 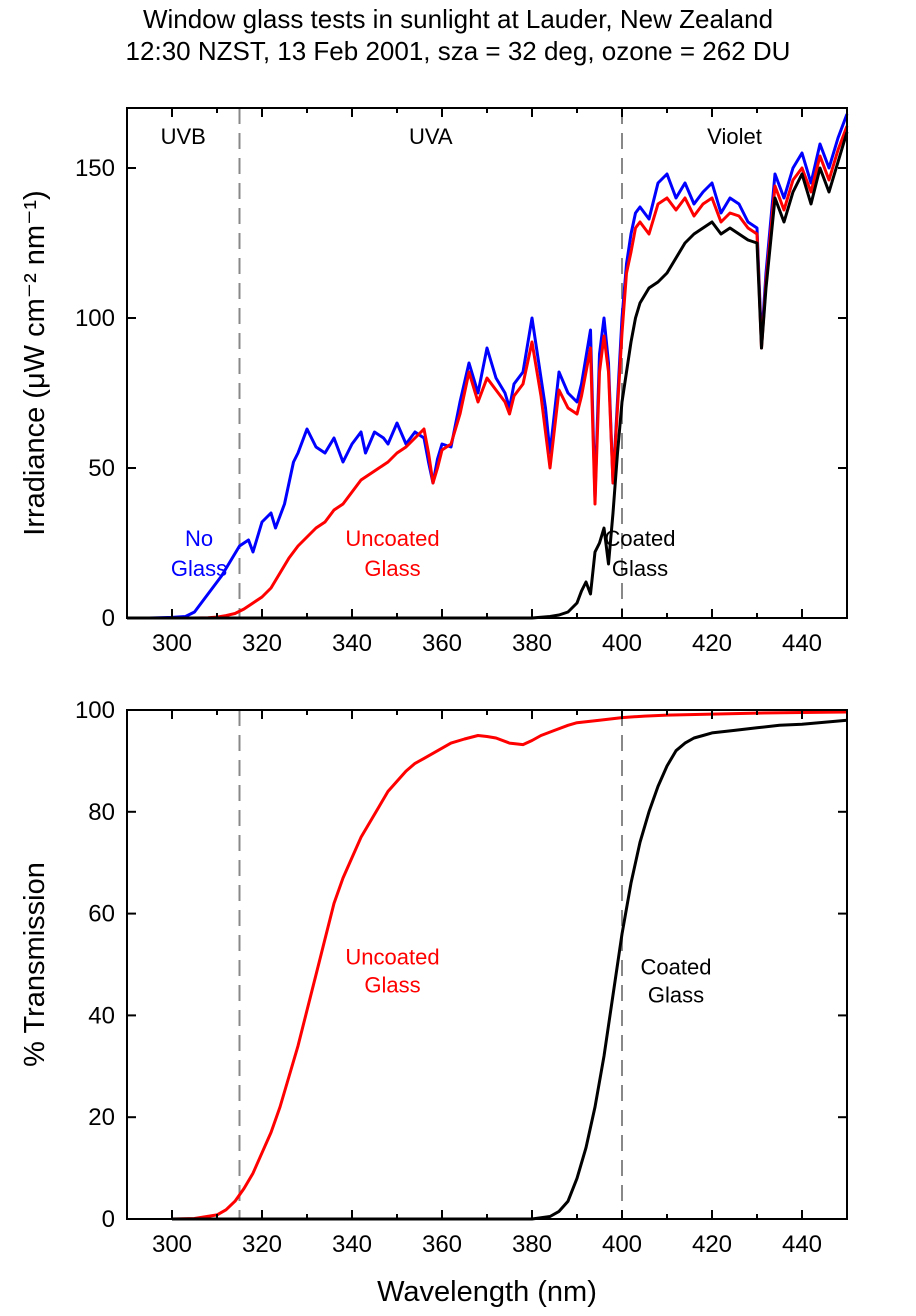 What do you see at coordinates (199, 568) in the screenshot?
I see `annotation-no-line2: Glass` at bounding box center [199, 568].